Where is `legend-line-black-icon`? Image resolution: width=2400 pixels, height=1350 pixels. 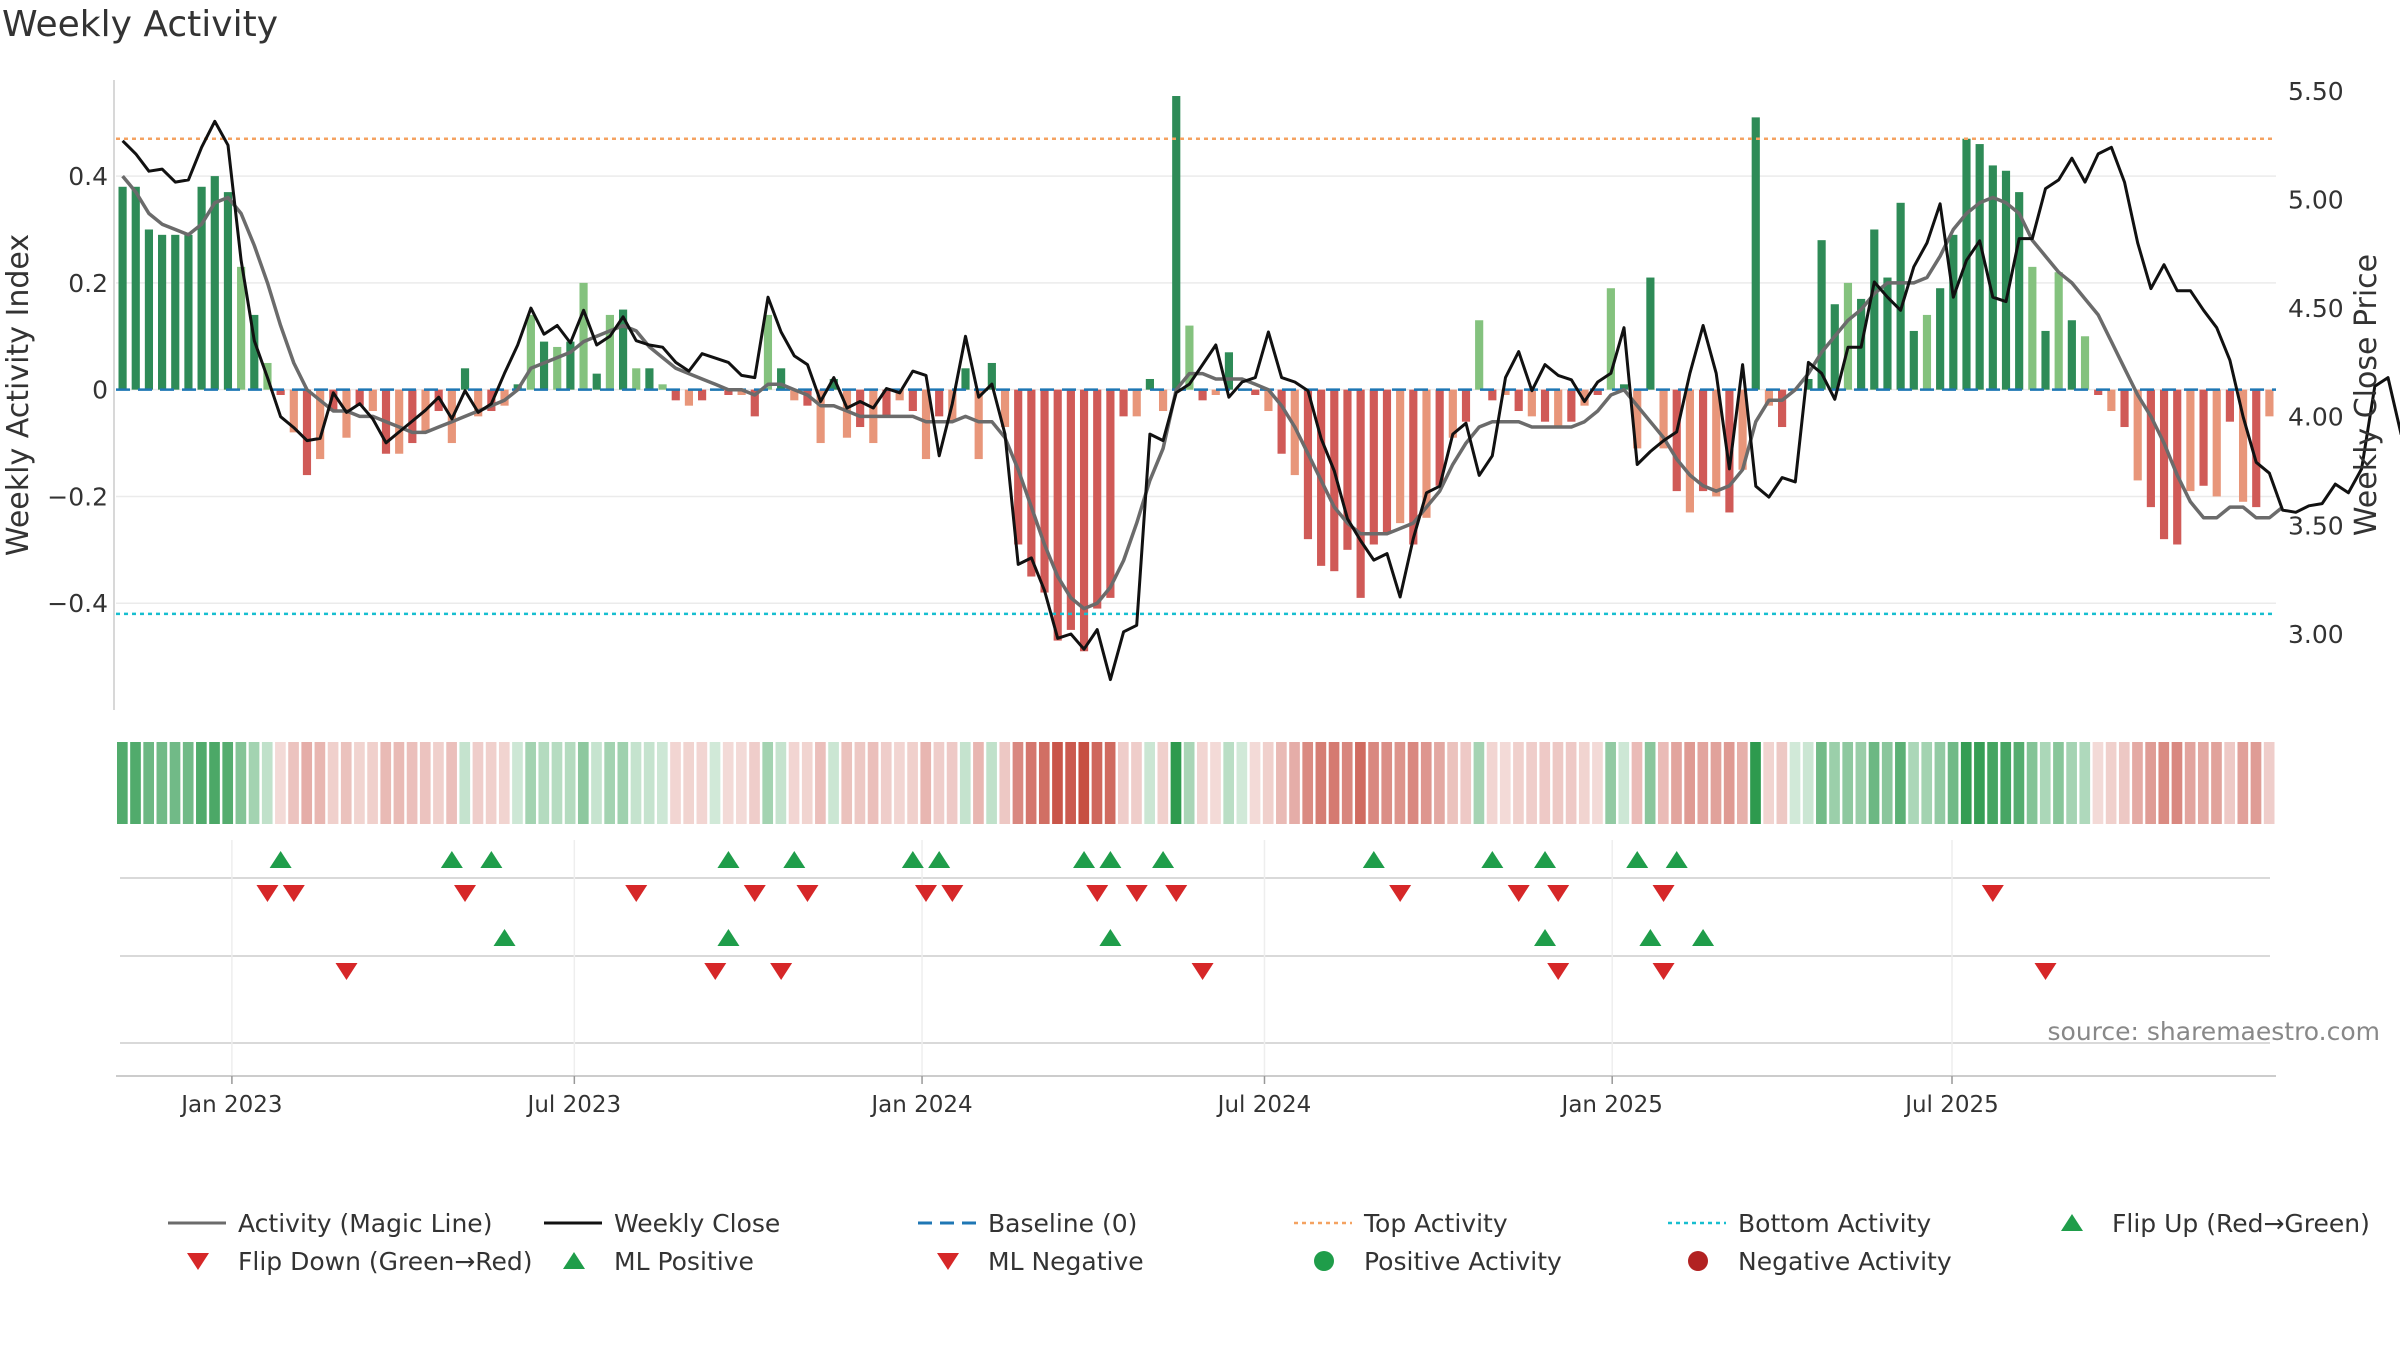
legend-line-black-icon is located at coordinates (573, 1223).